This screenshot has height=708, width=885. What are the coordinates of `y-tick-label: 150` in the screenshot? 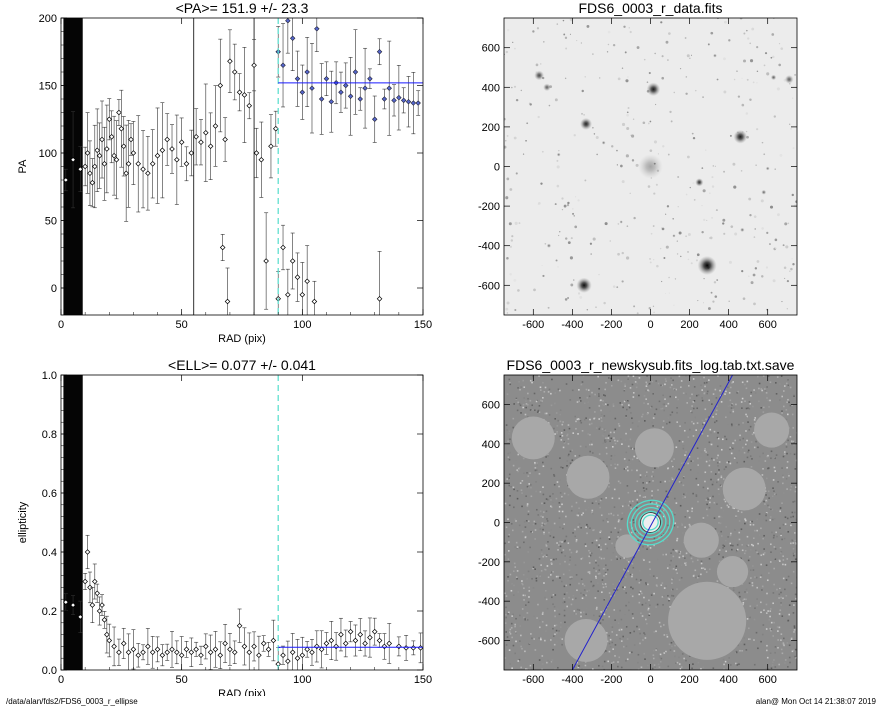 It's located at (48, 87).